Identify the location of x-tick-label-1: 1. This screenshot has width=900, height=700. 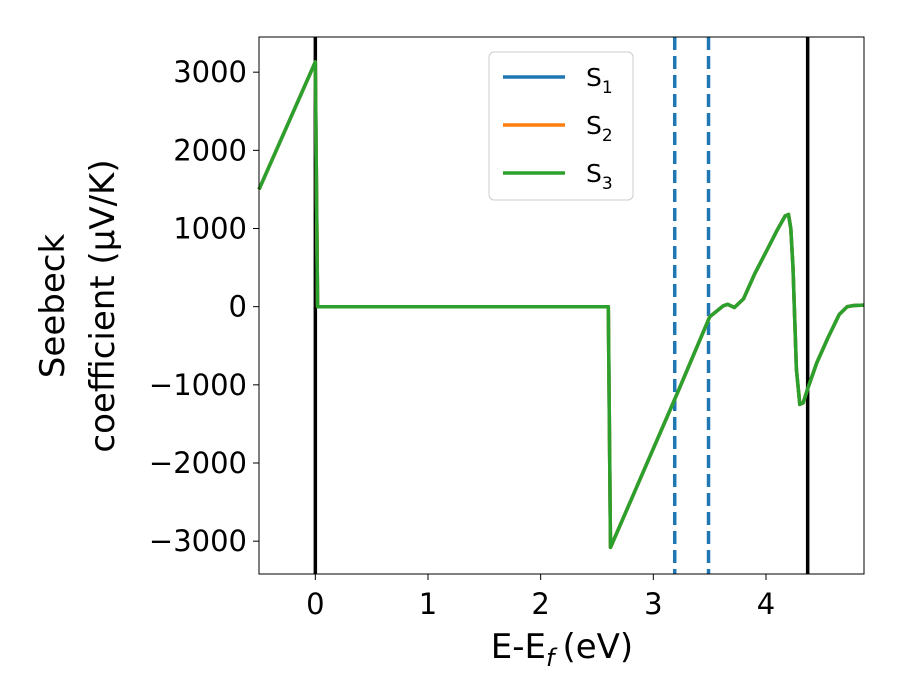
(428, 604).